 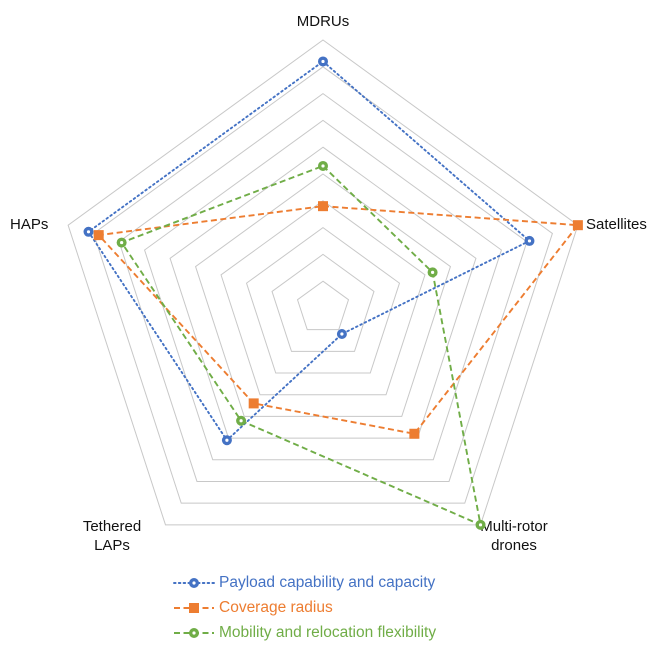 I want to click on point-payload-capability-and-capacity-mdrus, so click(x=323, y=61).